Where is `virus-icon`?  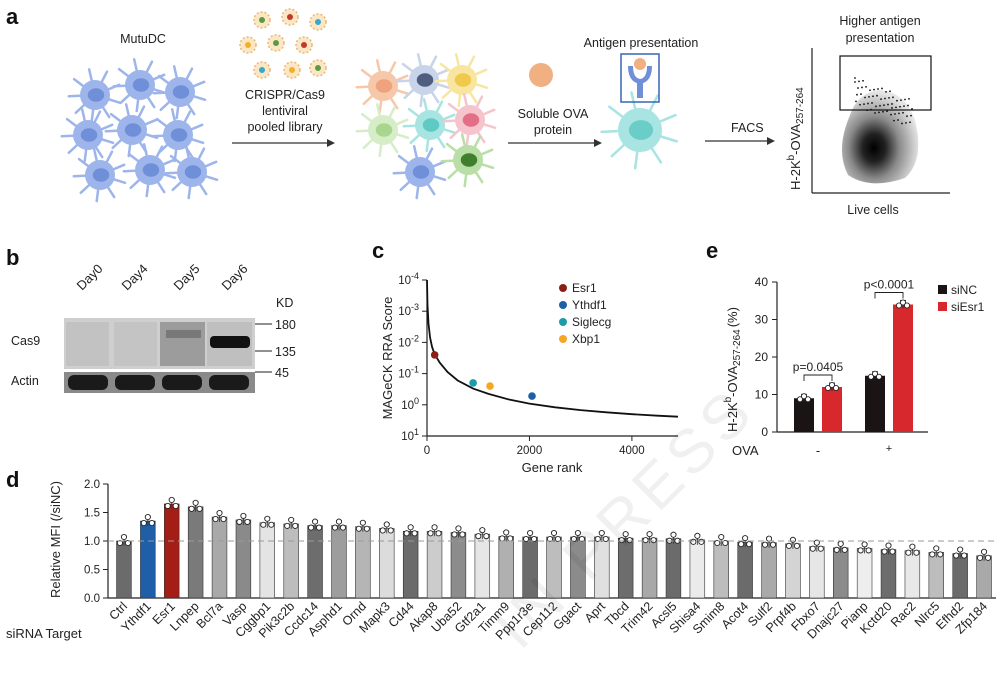 virus-icon is located at coordinates (318, 22).